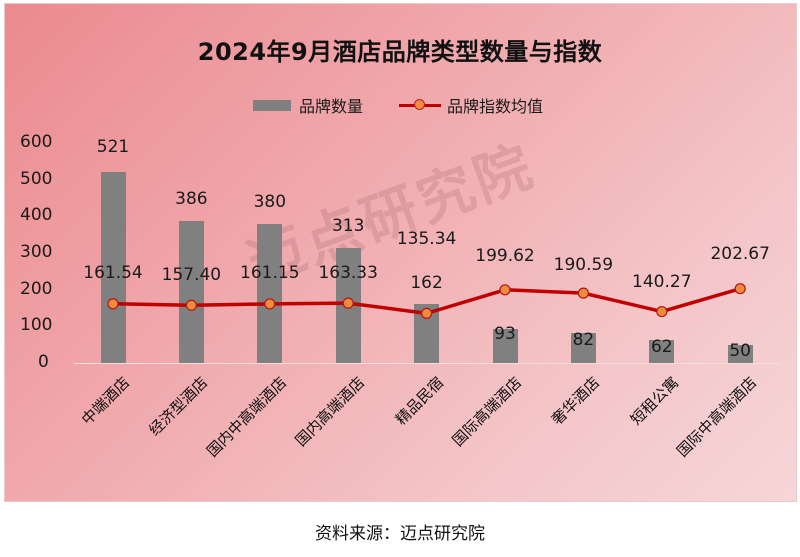  What do you see at coordinates (505, 256) in the screenshot?
I see `line-value-label: 199.62` at bounding box center [505, 256].